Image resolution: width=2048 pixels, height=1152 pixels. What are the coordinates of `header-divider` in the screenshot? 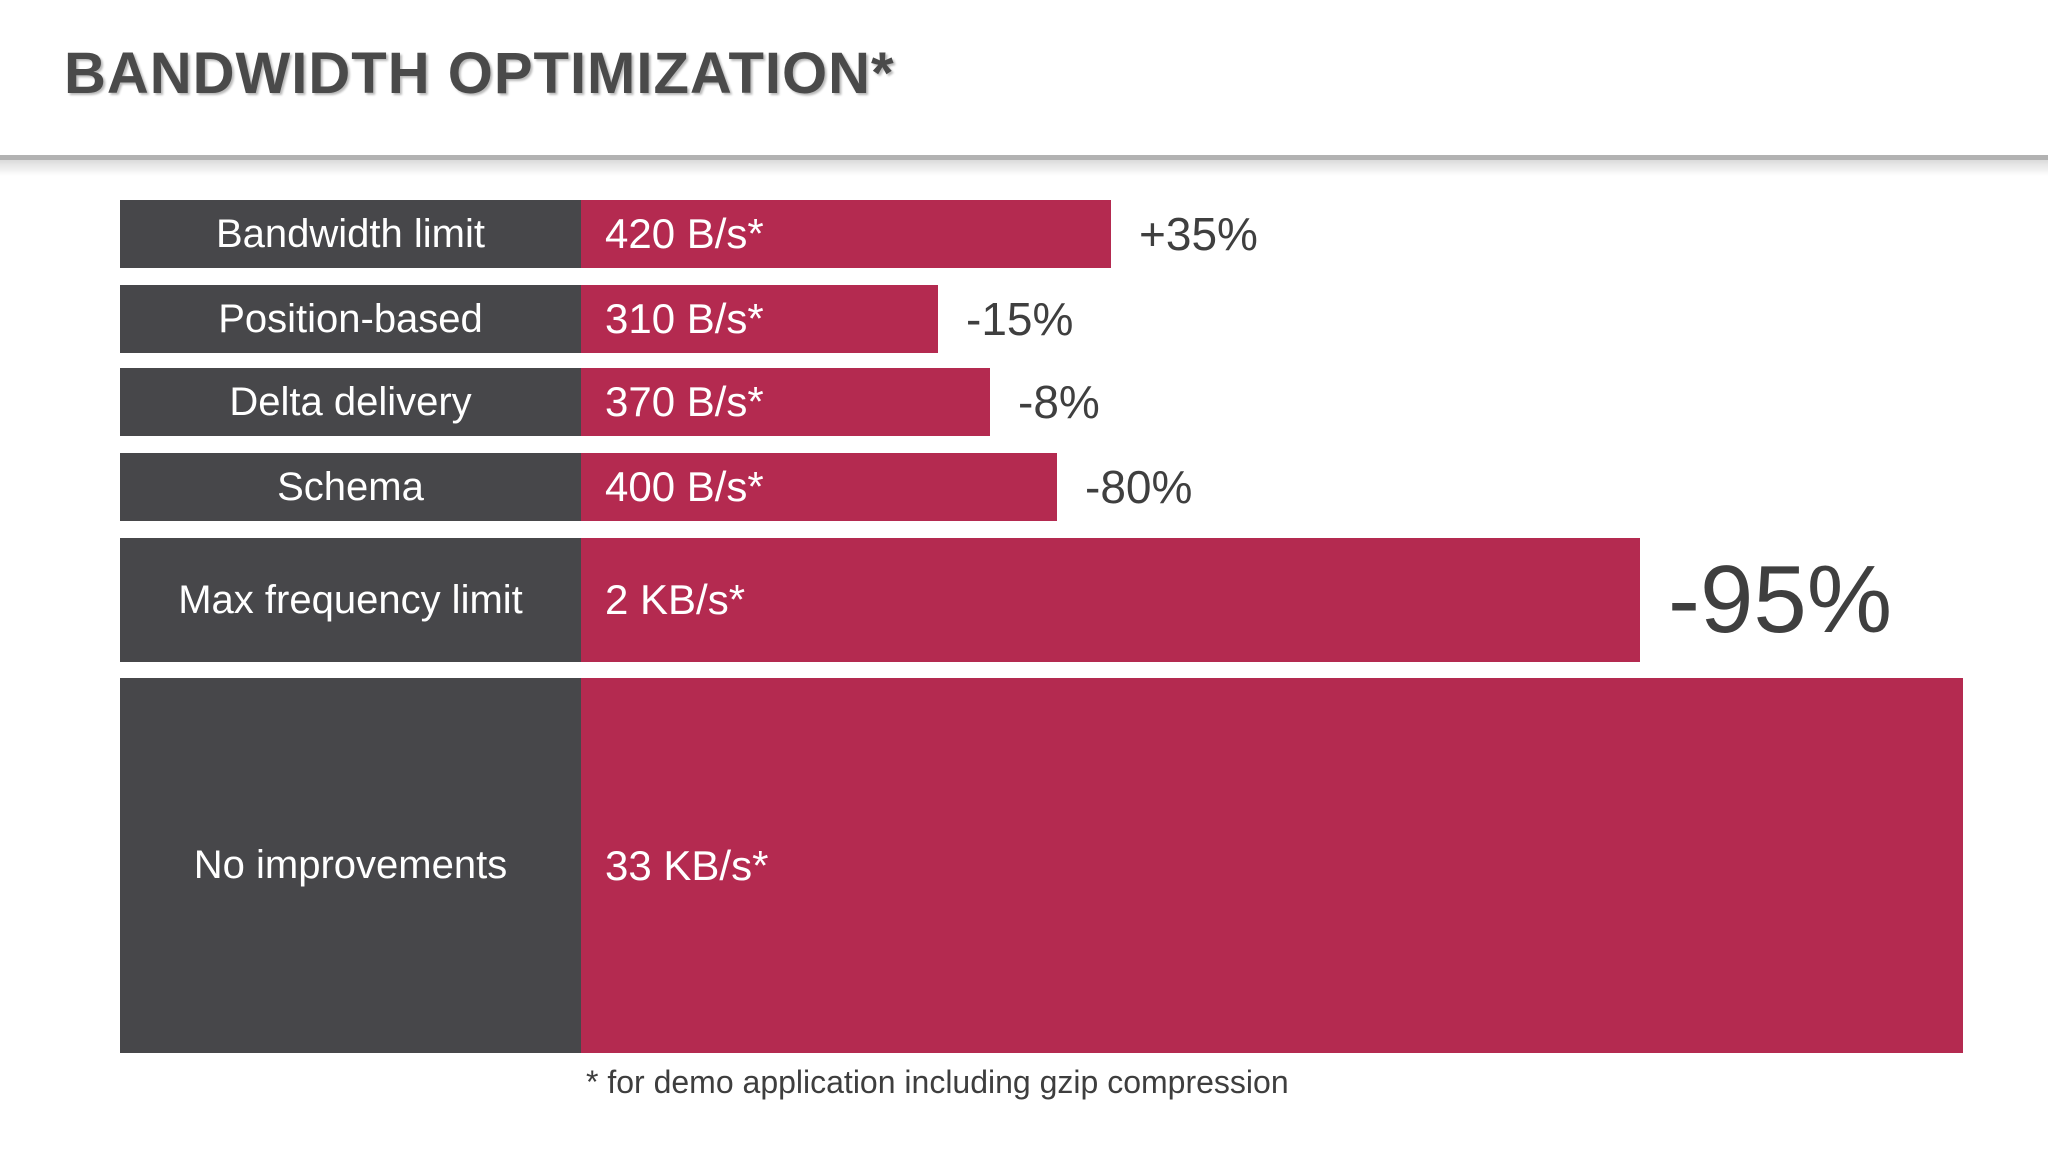 It's located at (1024, 165).